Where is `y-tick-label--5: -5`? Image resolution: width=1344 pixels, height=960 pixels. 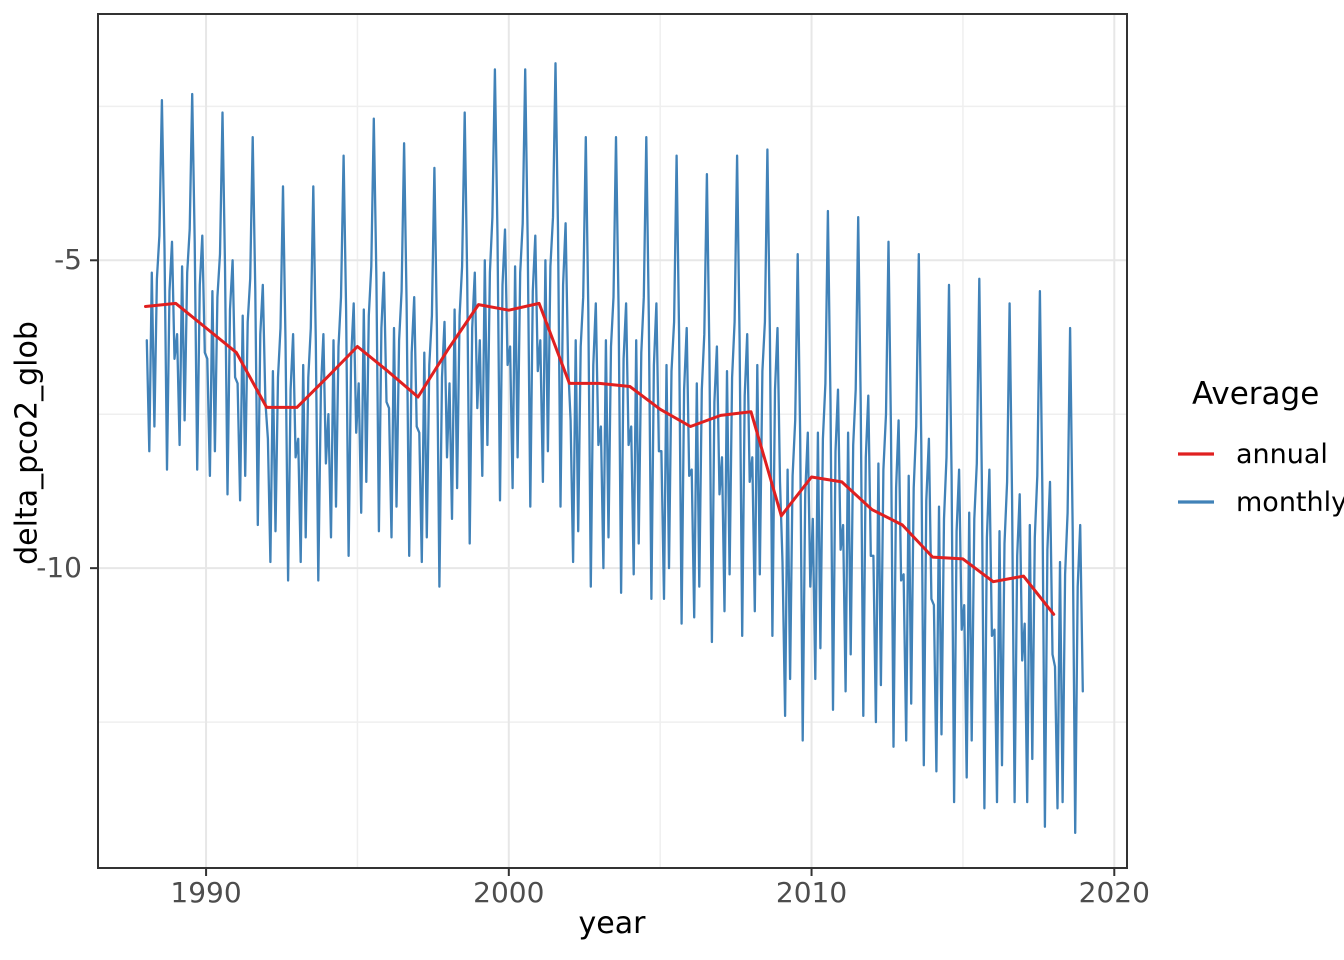 y-tick-label--5: -5 is located at coordinates (68, 260).